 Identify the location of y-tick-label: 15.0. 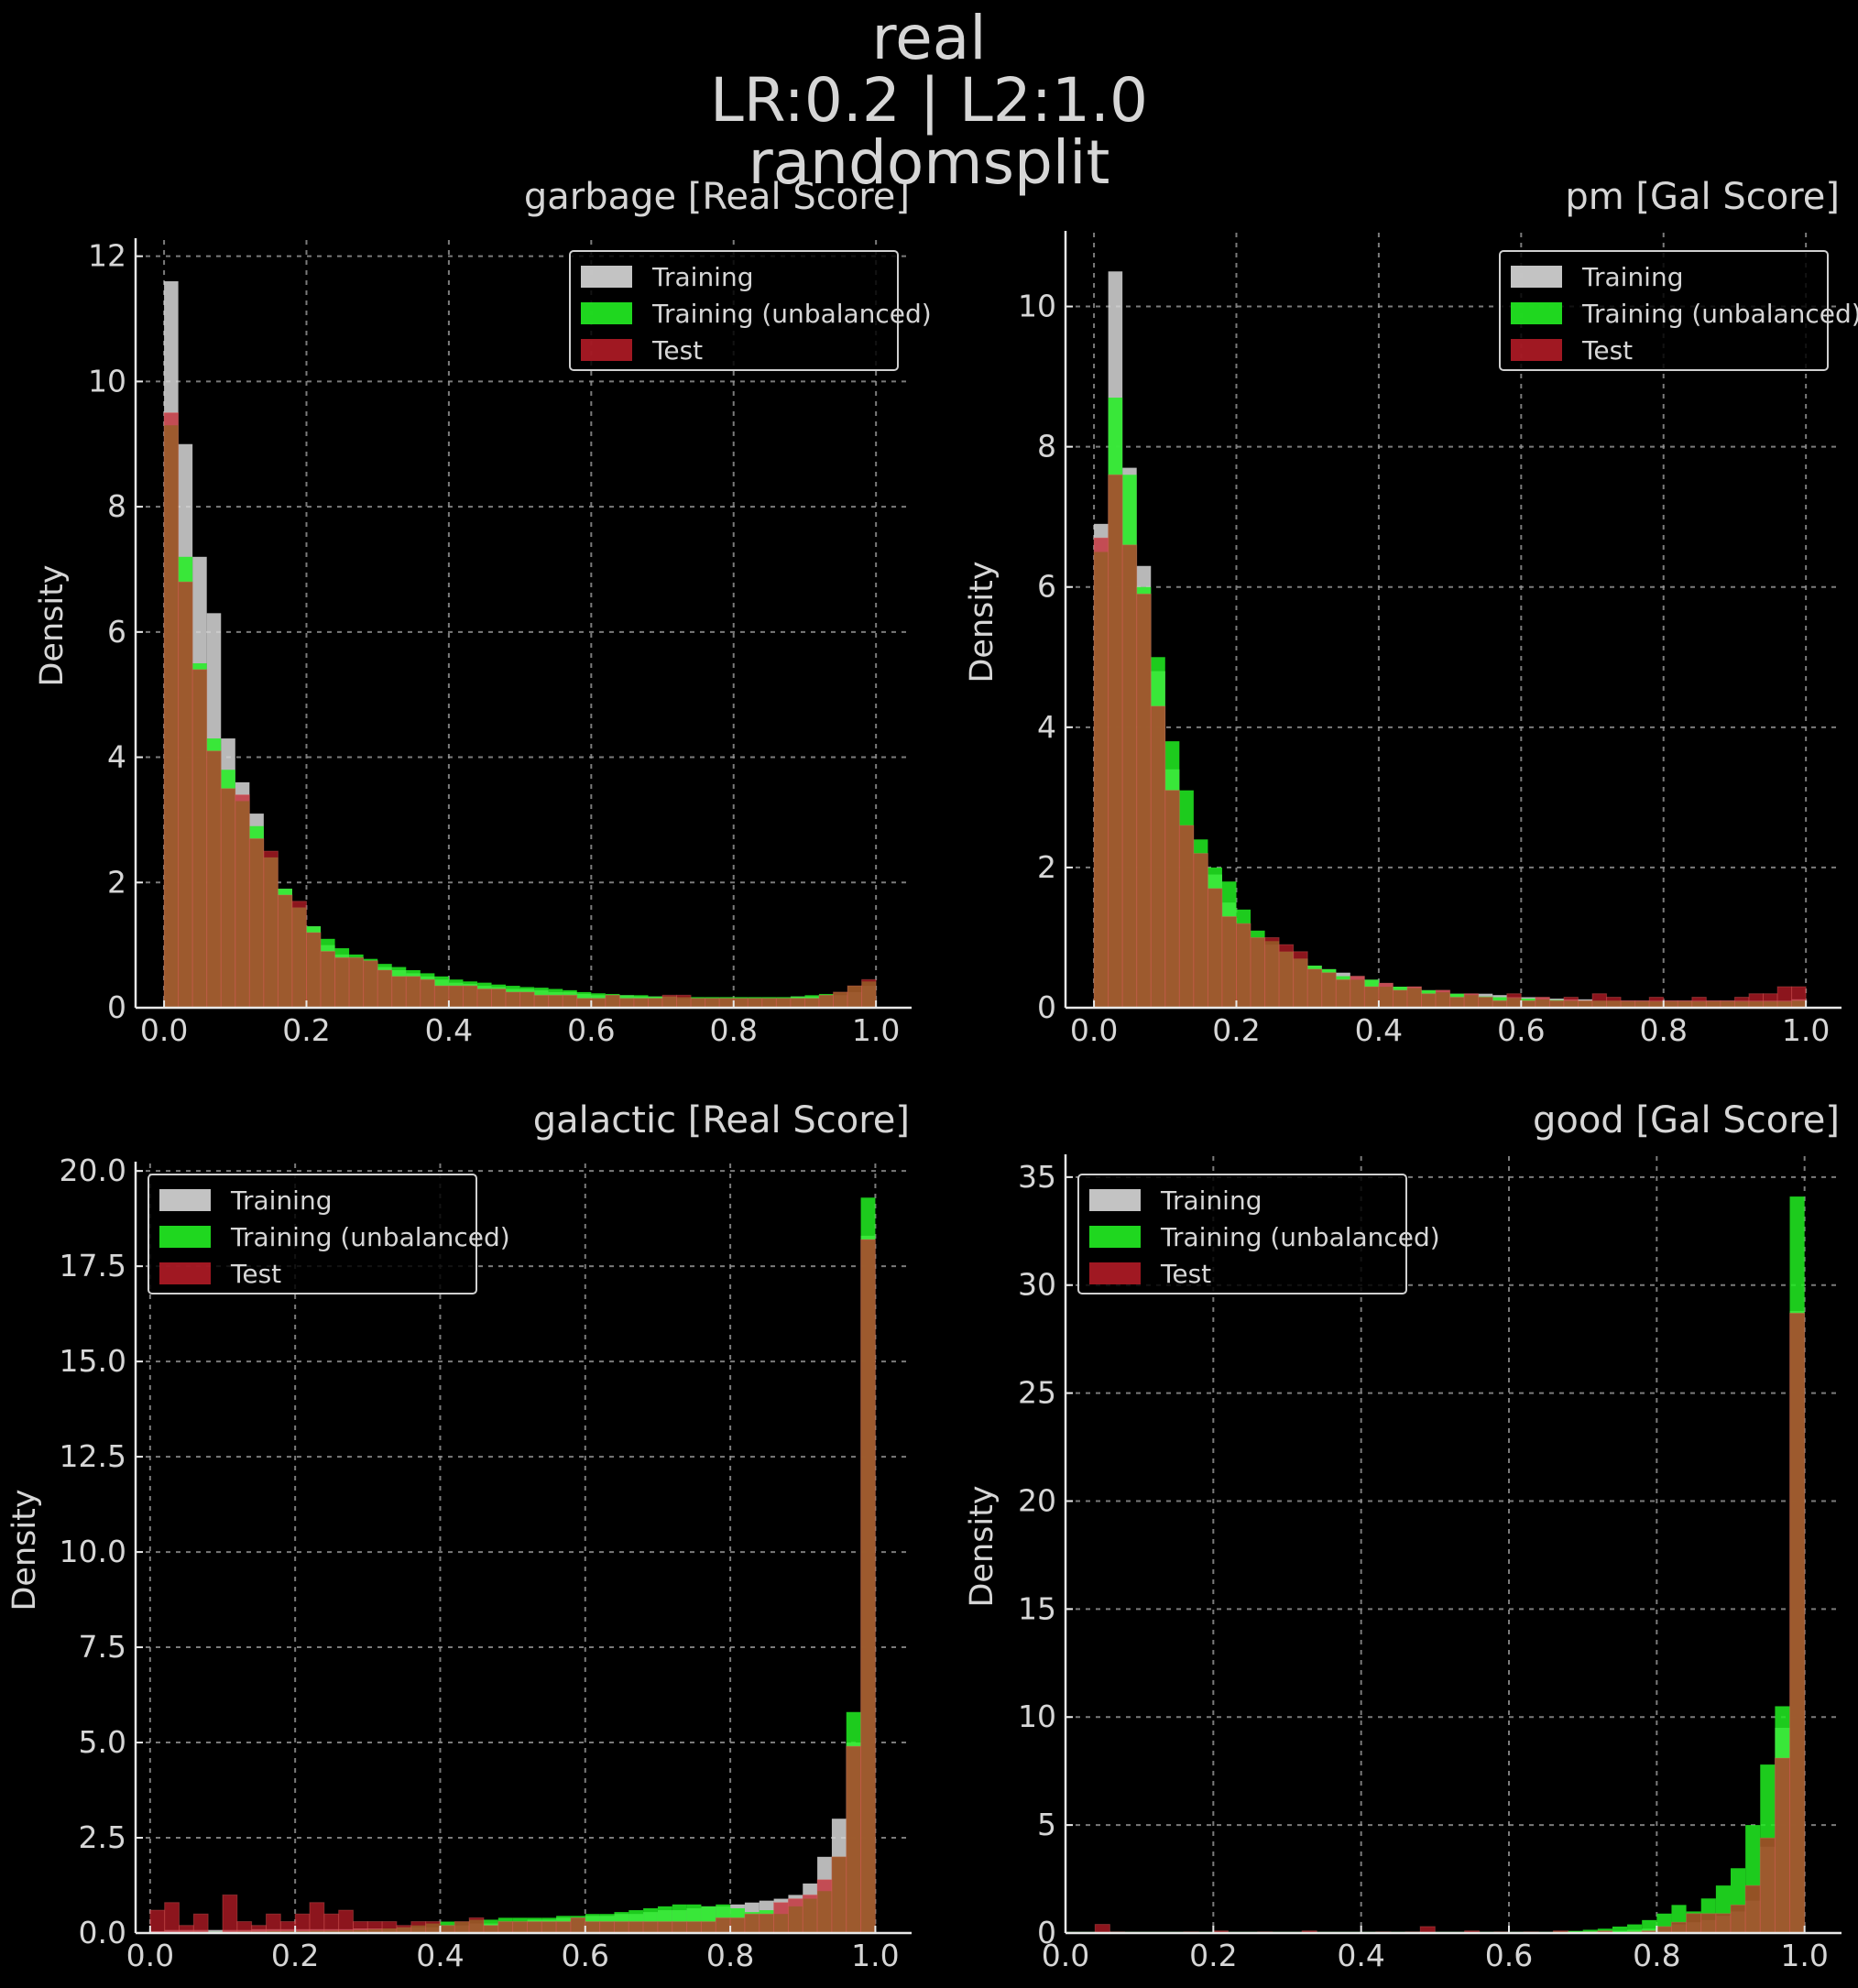
(93, 1361).